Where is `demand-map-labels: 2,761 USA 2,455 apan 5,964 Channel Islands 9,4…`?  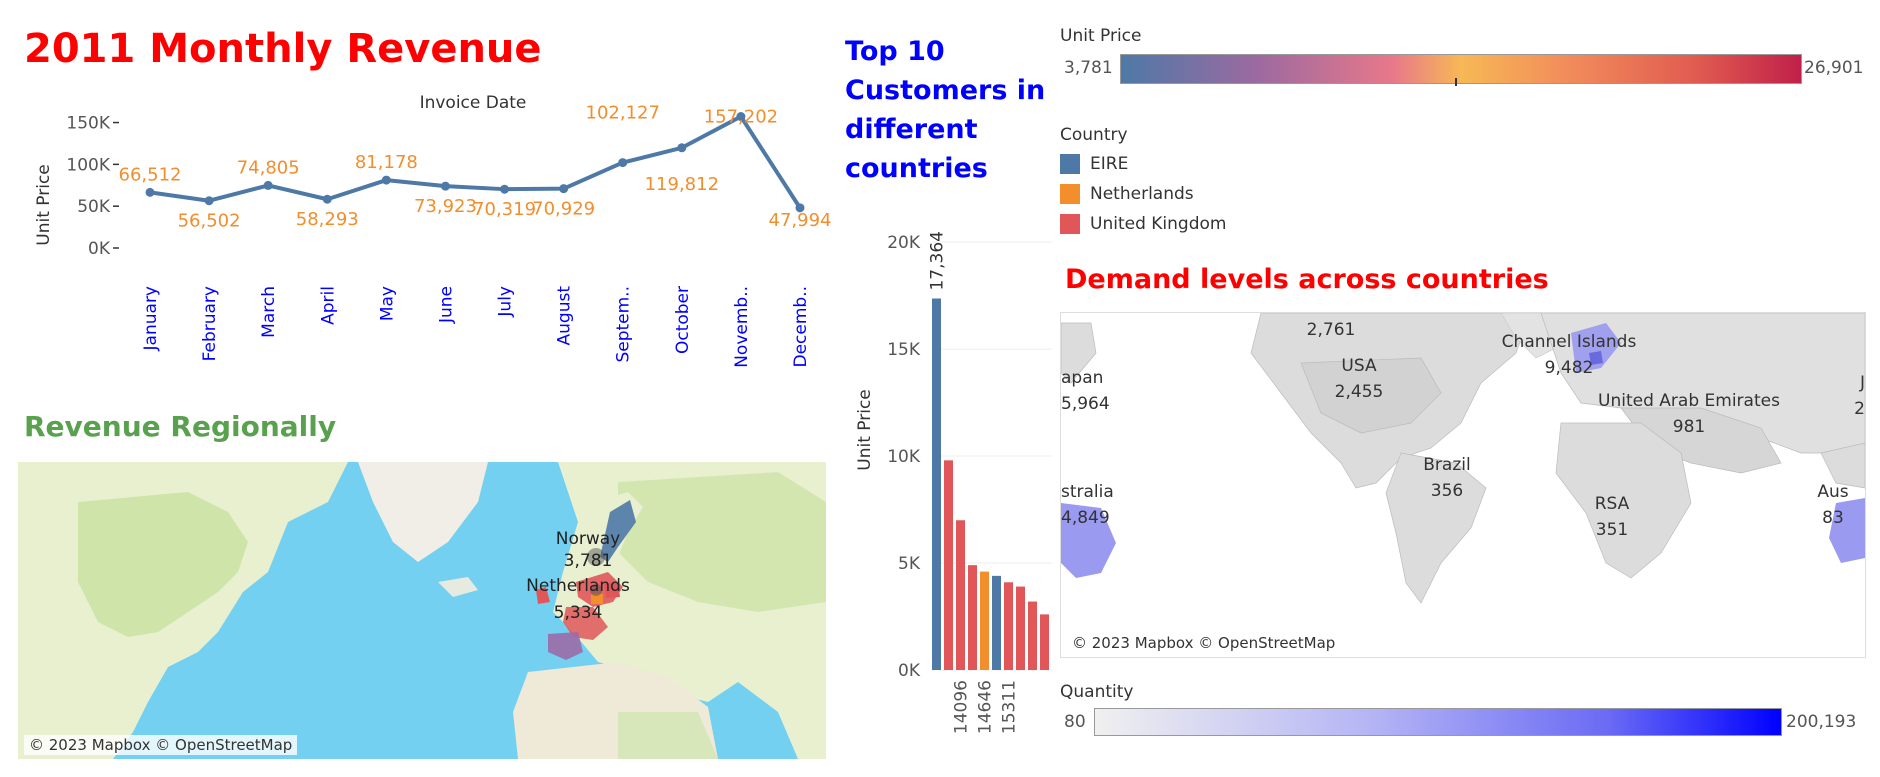
demand-map-labels: 2,761 USA 2,455 apan 5,964 Channel Islands 9,4… is located at coordinates (1463, 430).